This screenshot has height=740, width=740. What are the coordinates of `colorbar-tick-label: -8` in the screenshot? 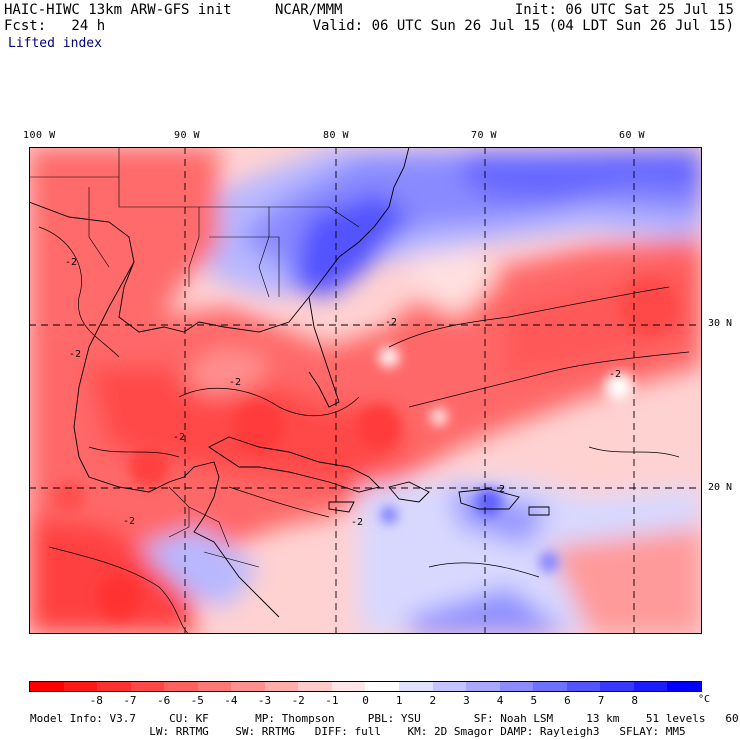 It's located at (96, 700).